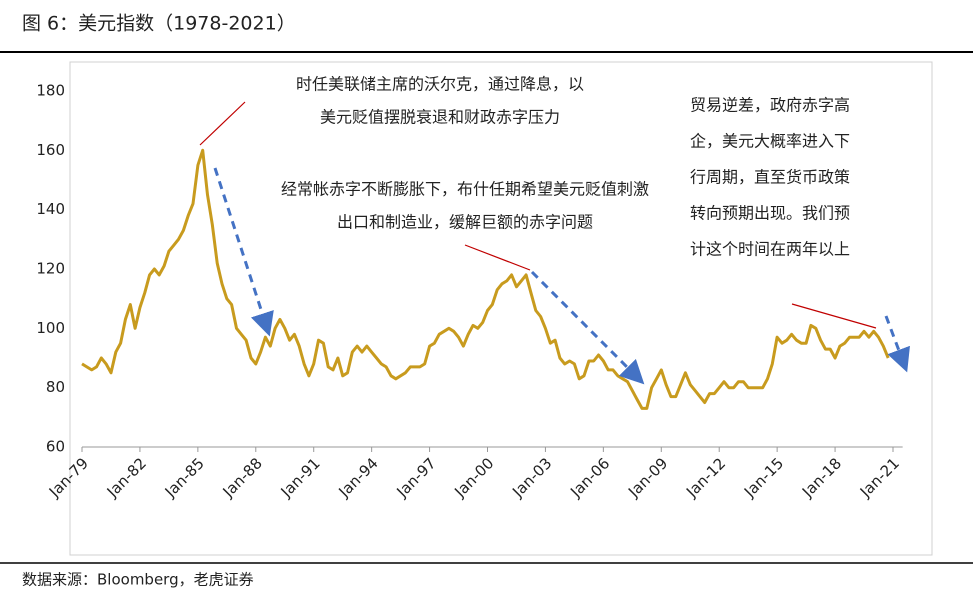 This screenshot has width=973, height=594. I want to click on y-tick-label: 120, so click(50, 269).